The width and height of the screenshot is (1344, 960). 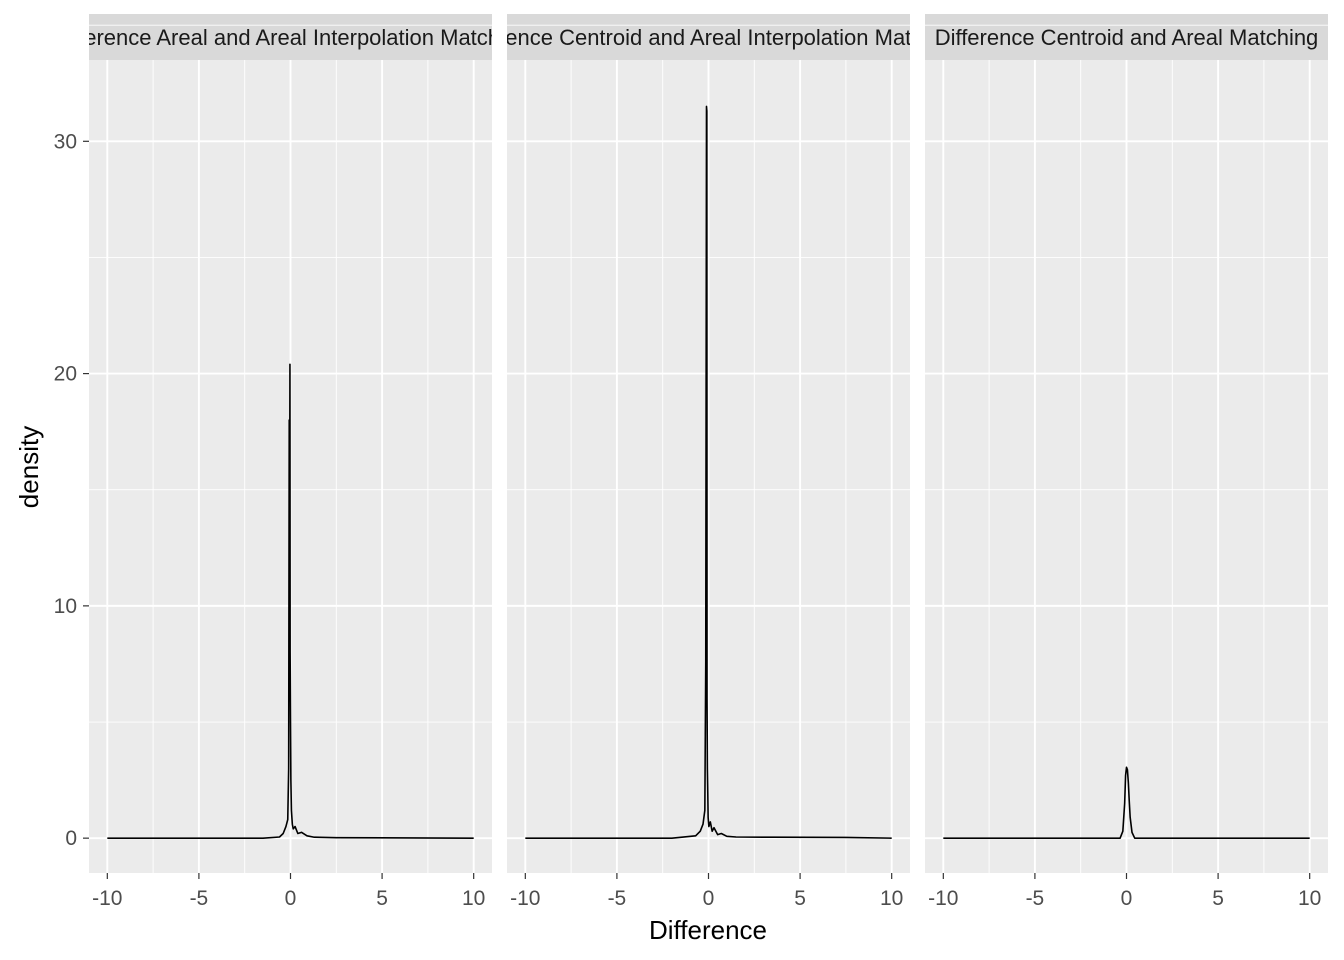 I want to click on facet-strip-label: Difference Centroid and Areal Matching, so click(x=1127, y=37).